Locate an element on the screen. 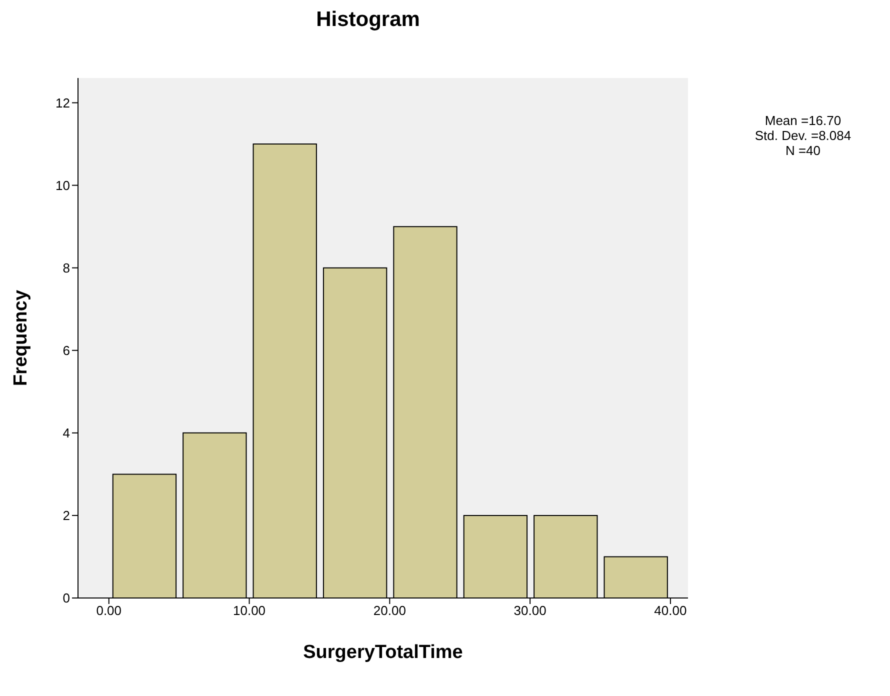 The height and width of the screenshot is (696, 890). y-tick-label: 0 is located at coordinates (66, 598).